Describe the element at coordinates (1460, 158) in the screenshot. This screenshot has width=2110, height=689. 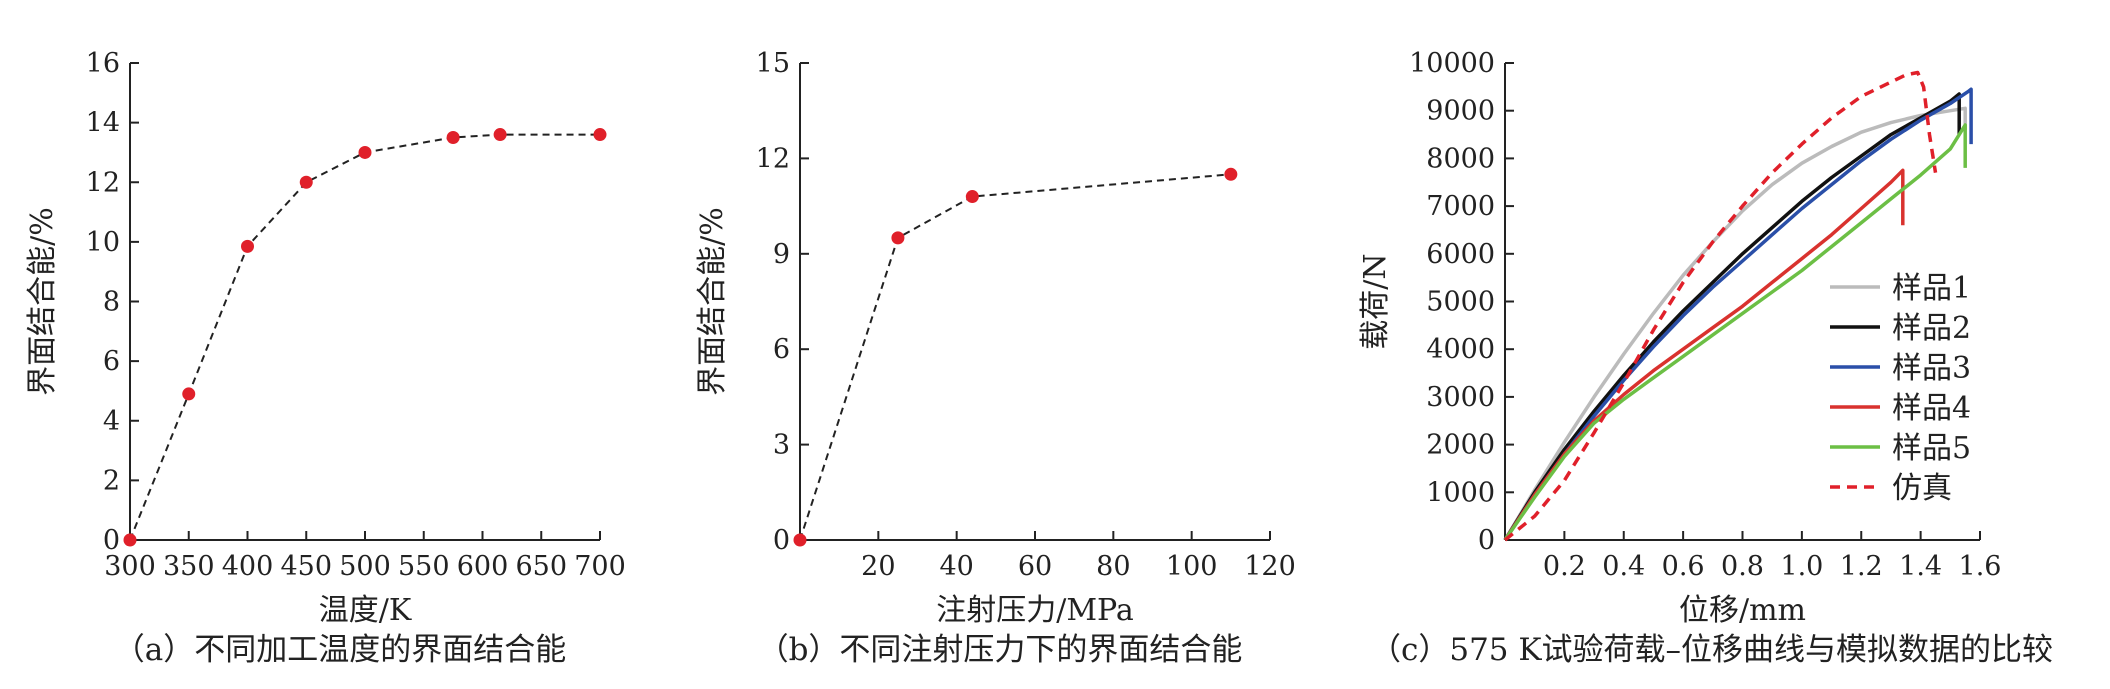
I see `y-tick-label: 8000` at that location.